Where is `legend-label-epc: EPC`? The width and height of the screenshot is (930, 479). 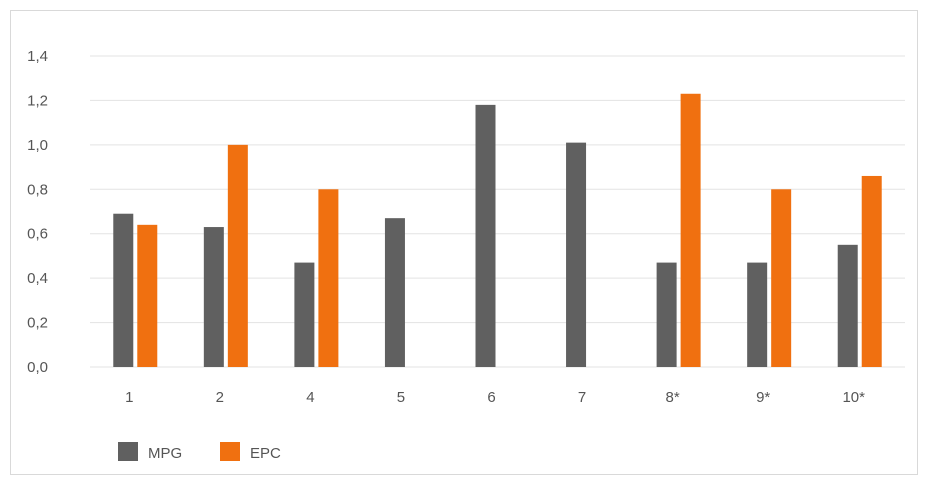
legend-label-epc: EPC is located at coordinates (265, 453).